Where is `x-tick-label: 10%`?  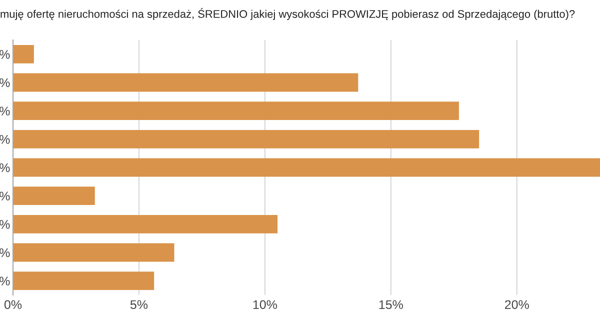
x-tick-label: 10% is located at coordinates (265, 305).